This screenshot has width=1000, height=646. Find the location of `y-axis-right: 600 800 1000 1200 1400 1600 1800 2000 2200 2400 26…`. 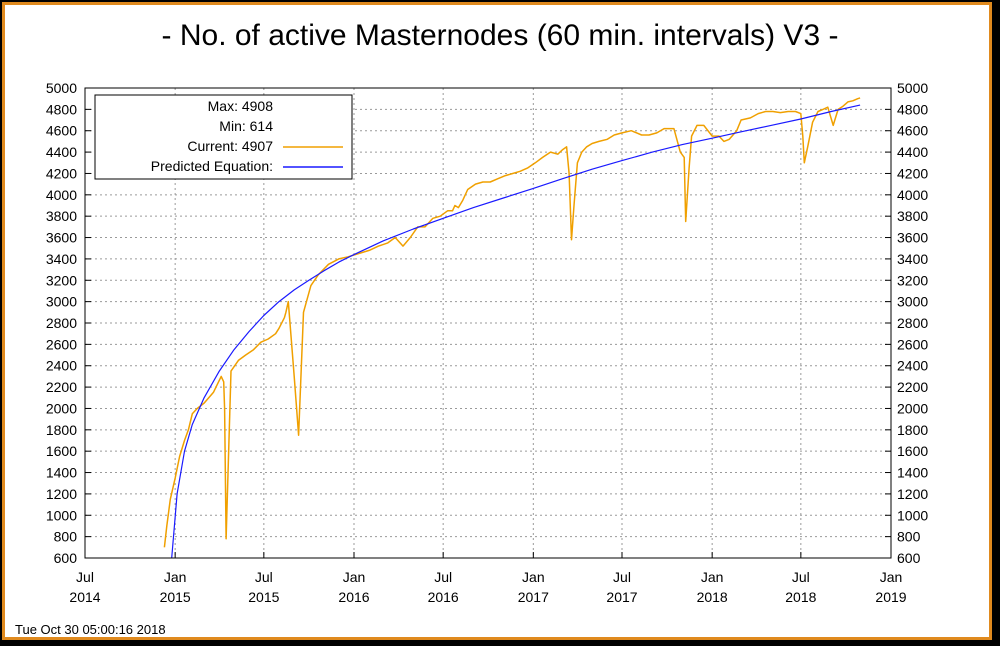

y-axis-right: 600 800 1000 1200 1400 1600 1800 2000 2200 2400 26… is located at coordinates (906, 323).